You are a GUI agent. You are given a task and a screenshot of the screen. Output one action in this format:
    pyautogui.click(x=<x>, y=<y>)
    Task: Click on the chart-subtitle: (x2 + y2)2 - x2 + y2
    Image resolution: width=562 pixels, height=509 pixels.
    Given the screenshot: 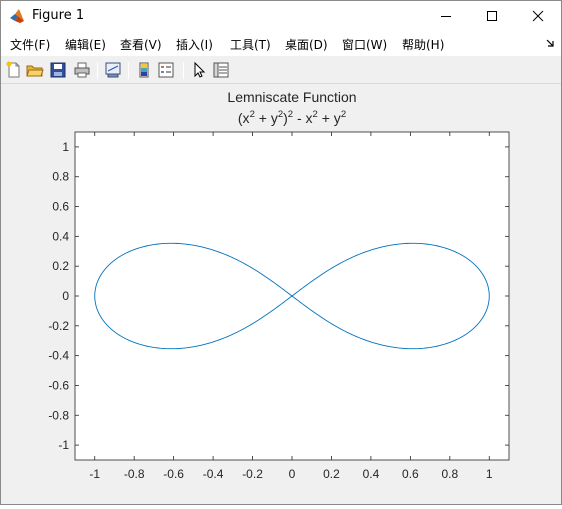 What is the action you would take?
    pyautogui.click(x=292, y=117)
    